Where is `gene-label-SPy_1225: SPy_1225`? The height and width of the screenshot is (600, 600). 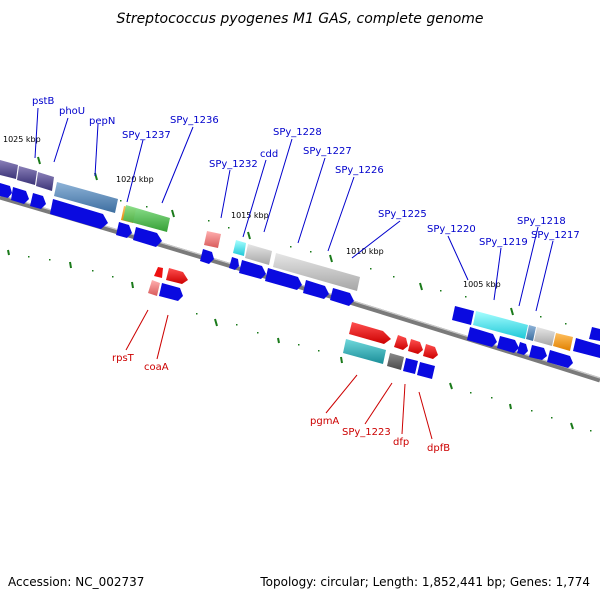
gene-label-SPy_1225: SPy_1225 is located at coordinates (402, 214).